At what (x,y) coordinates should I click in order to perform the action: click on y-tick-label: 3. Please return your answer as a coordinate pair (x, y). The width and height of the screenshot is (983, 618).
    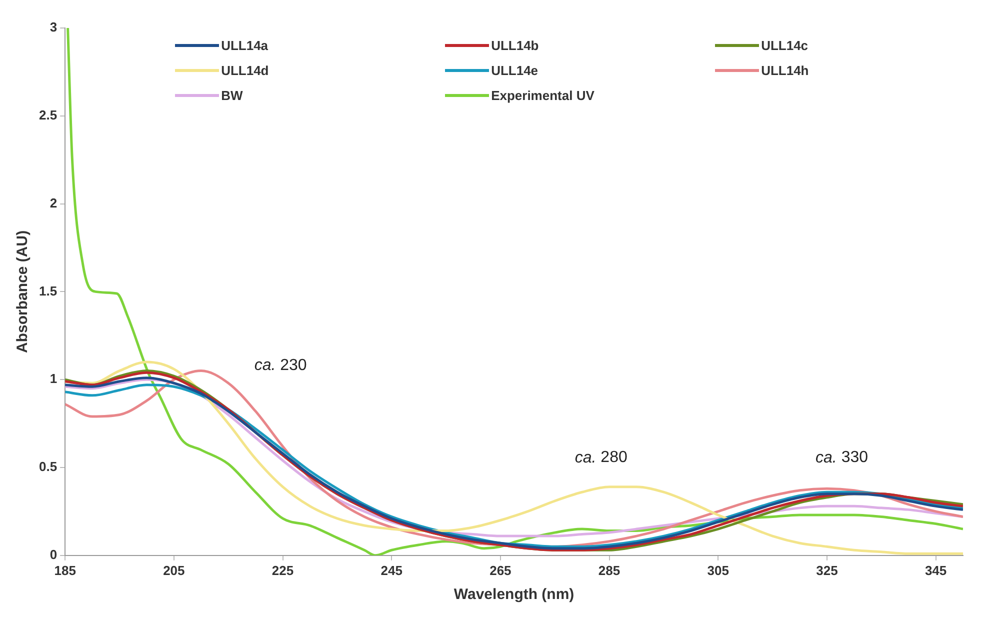
    Looking at the image, I should click on (54, 27).